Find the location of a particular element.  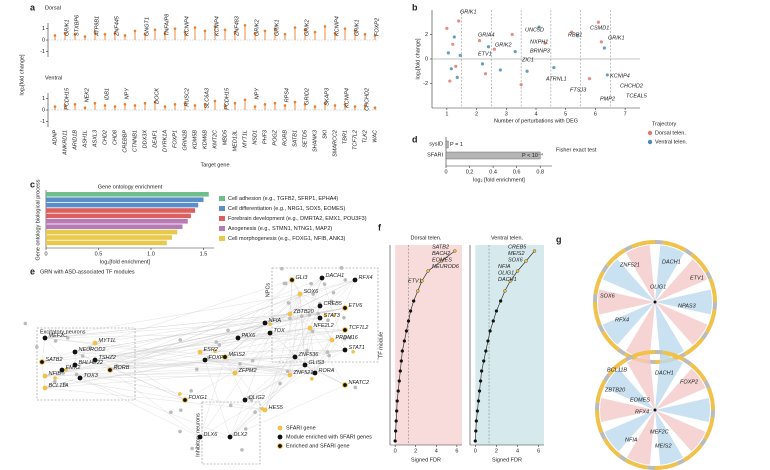

gene-label: NPAS3 is located at coordinates (687, 306).